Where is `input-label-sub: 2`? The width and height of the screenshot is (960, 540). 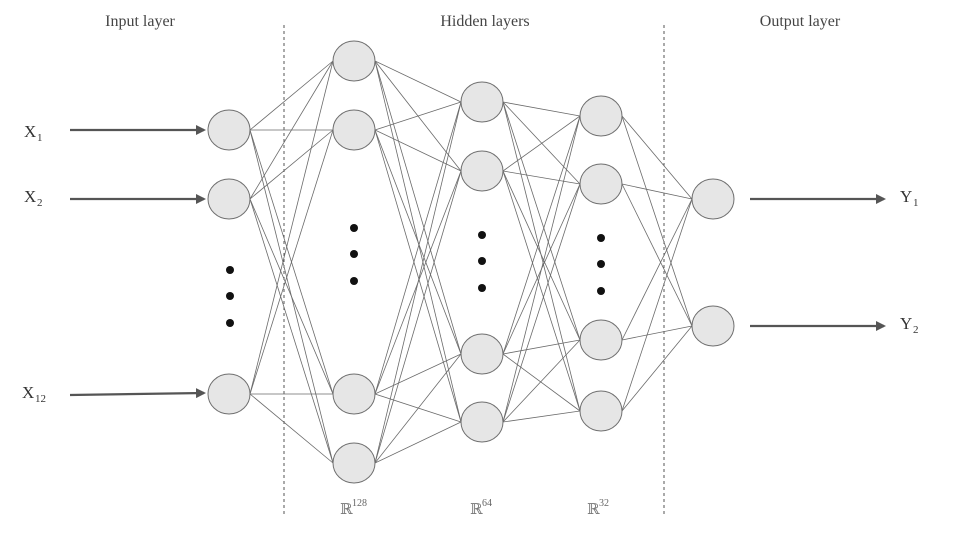
input-label-sub: 2 is located at coordinates (40, 203).